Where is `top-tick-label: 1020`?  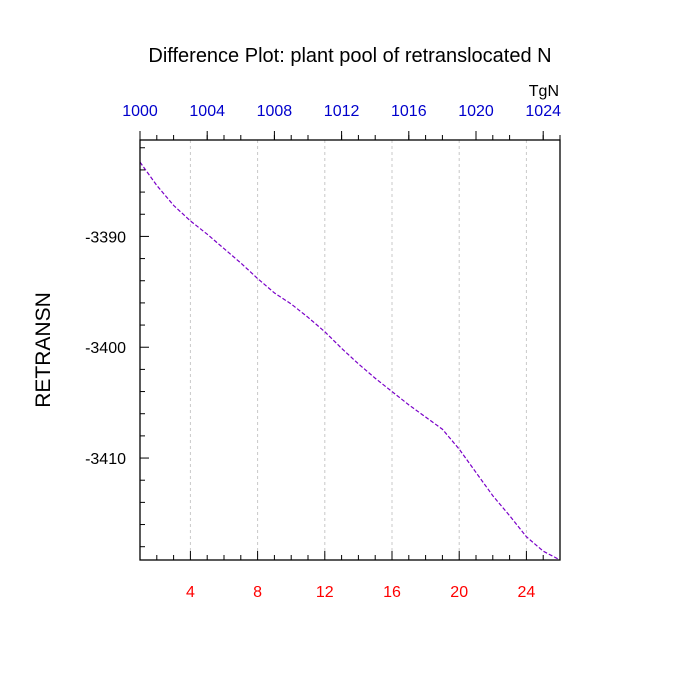
top-tick-label: 1020 is located at coordinates (476, 111).